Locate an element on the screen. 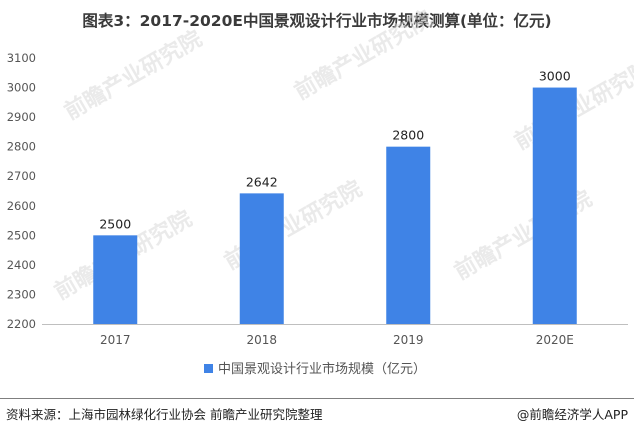 This screenshot has height=432, width=634. y-tick-label: 3000 is located at coordinates (21, 88).